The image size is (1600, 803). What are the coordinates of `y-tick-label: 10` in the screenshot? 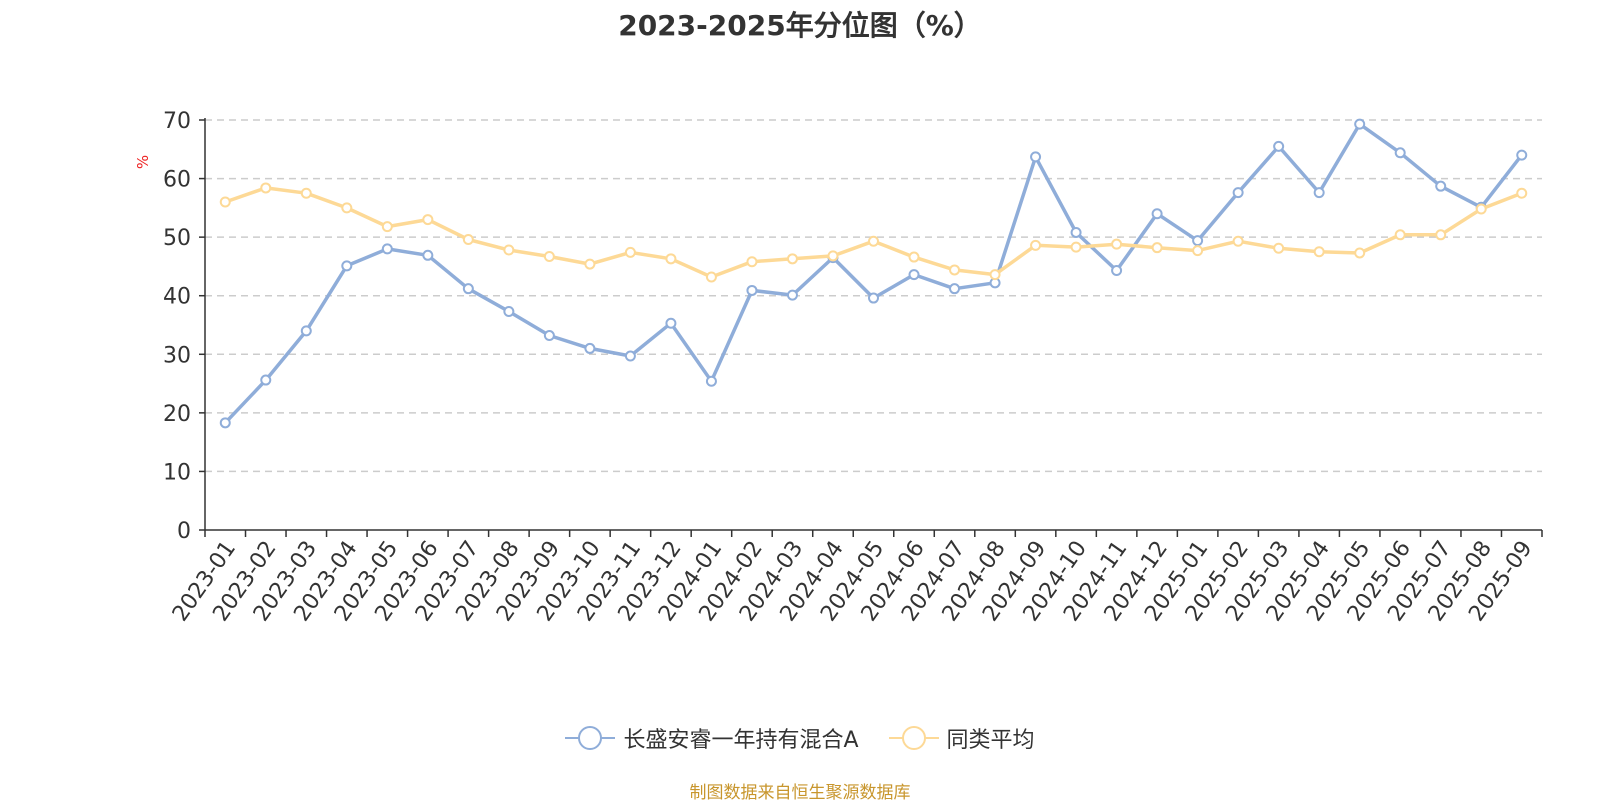 It's located at (177, 472).